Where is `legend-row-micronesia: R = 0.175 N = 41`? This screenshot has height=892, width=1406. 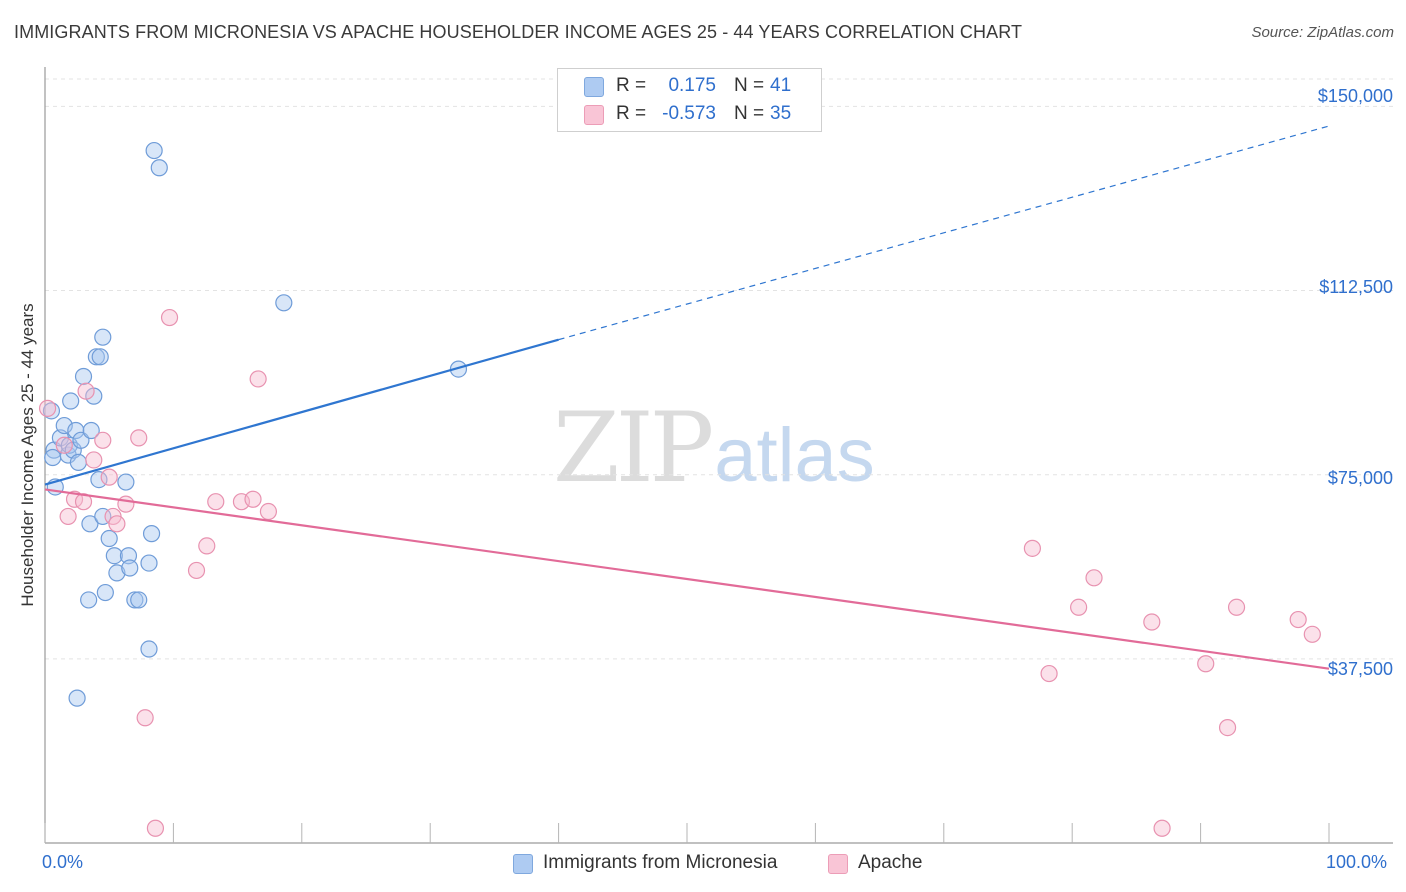 legend-row-micronesia: R = 0.175 N = 41 is located at coordinates (689, 87).